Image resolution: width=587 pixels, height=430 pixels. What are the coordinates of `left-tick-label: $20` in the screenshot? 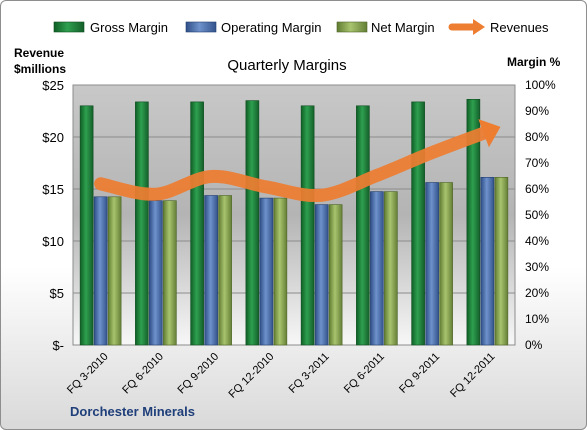 It's located at (53, 137).